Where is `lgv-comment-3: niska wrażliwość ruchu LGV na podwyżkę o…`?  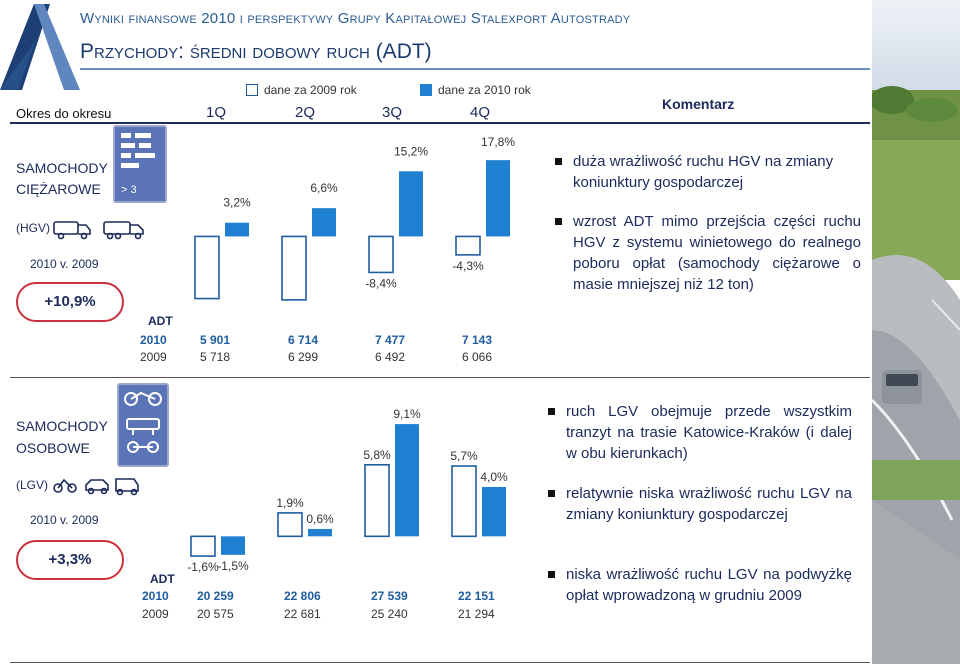 lgv-comment-3: niska wrażliwość ruchu LGV na podwyżkę o… is located at coordinates (700, 585).